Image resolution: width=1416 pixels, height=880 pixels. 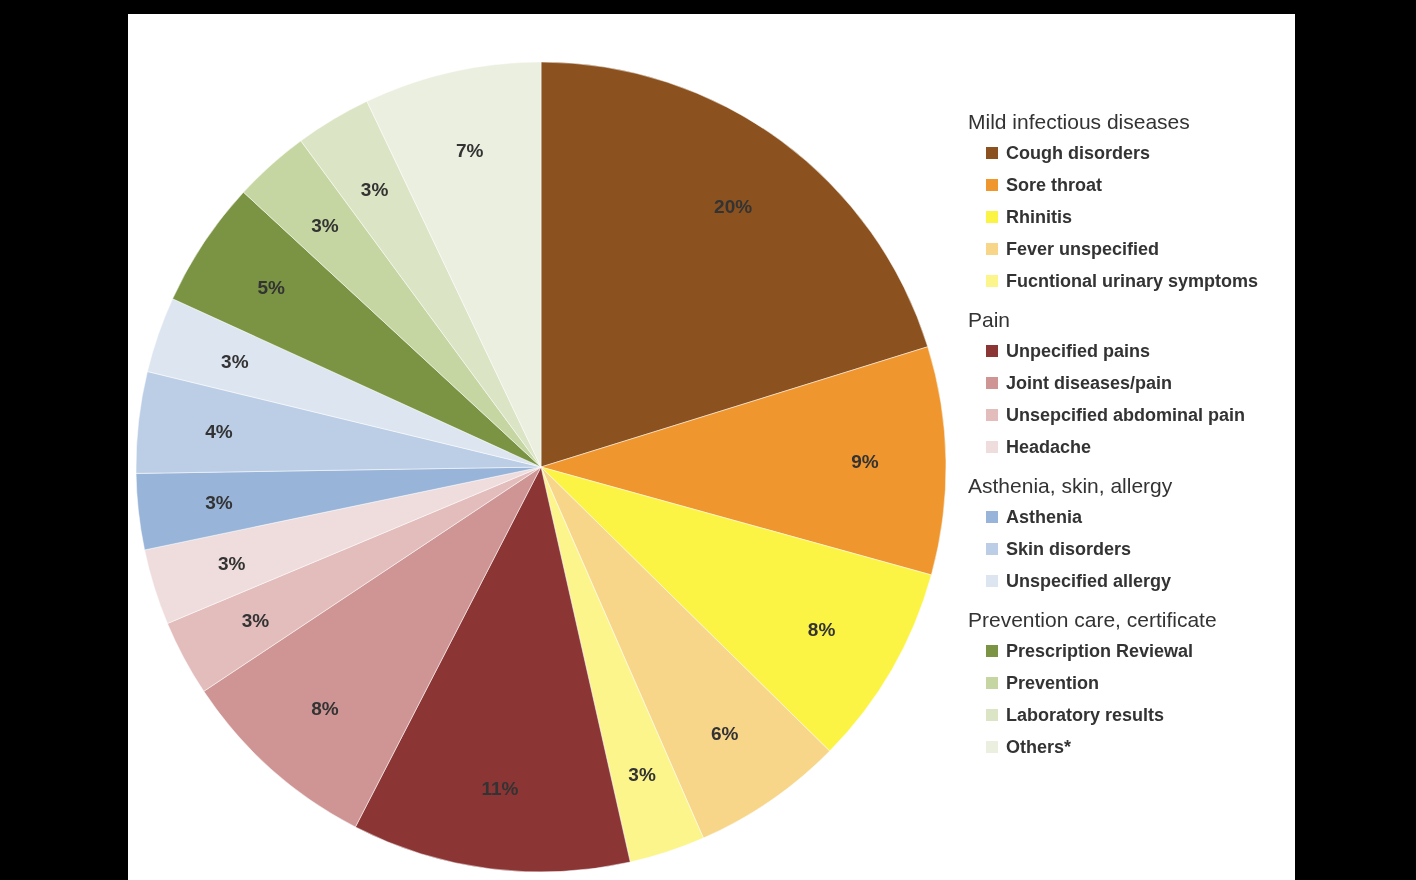 What do you see at coordinates (1039, 747) in the screenshot?
I see `legend-label: Others*` at bounding box center [1039, 747].